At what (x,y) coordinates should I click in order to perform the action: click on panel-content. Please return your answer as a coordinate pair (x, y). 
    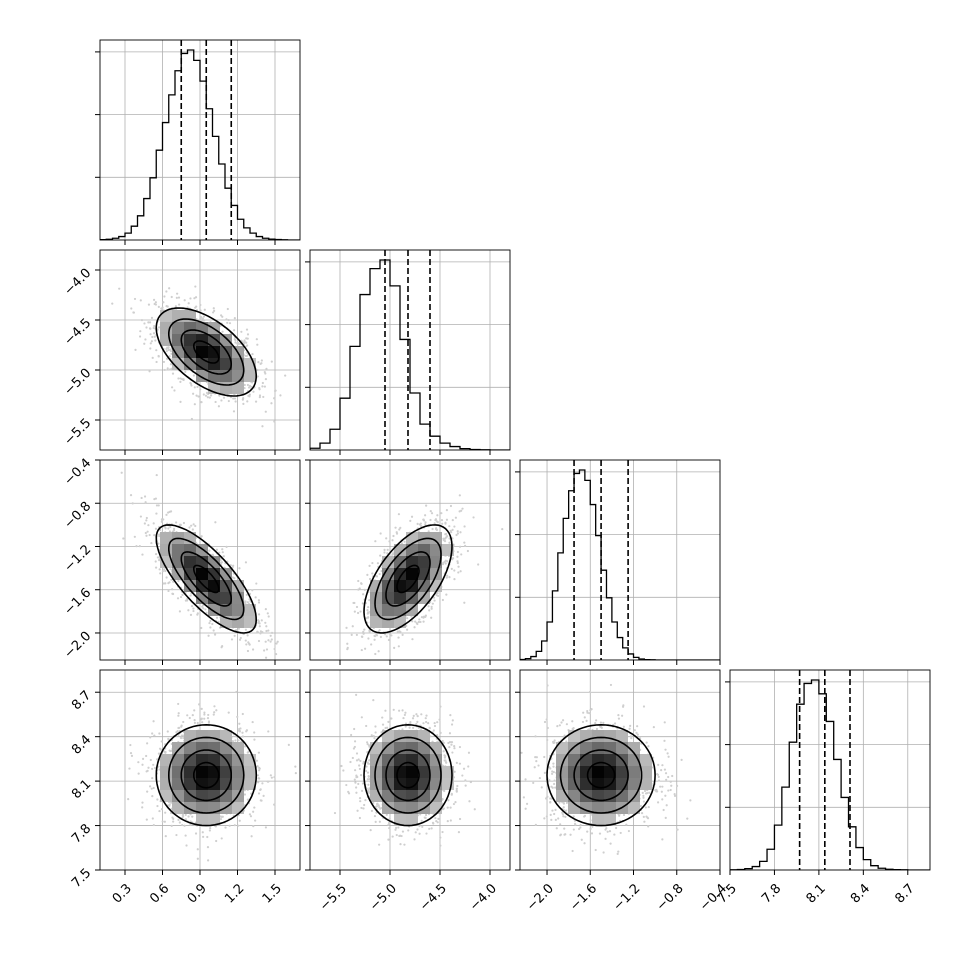
    Looking at the image, I should click on (620, 560).